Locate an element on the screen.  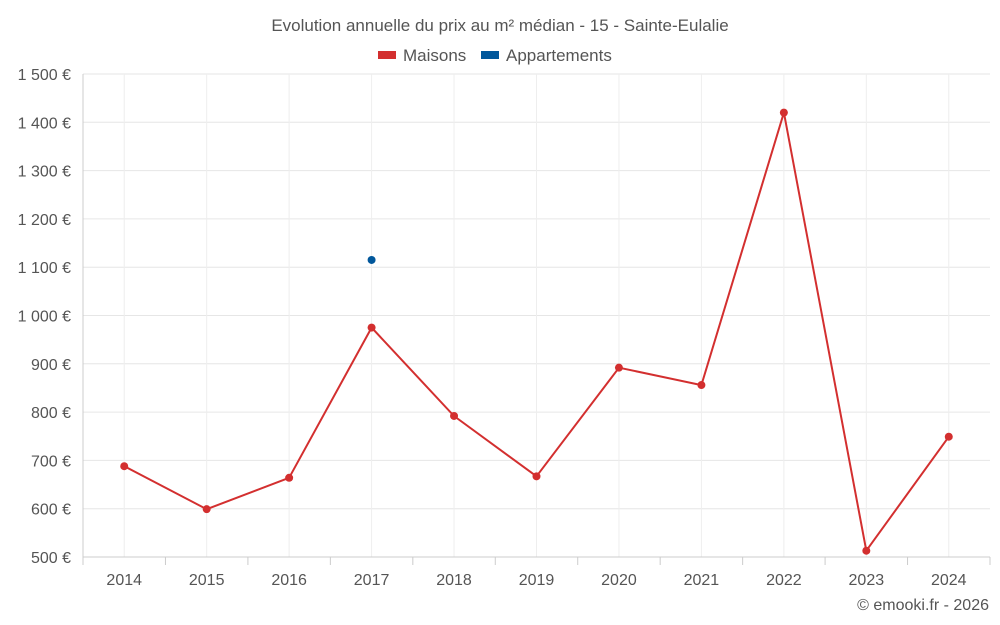
x-tick-label: 2024 is located at coordinates (949, 580).